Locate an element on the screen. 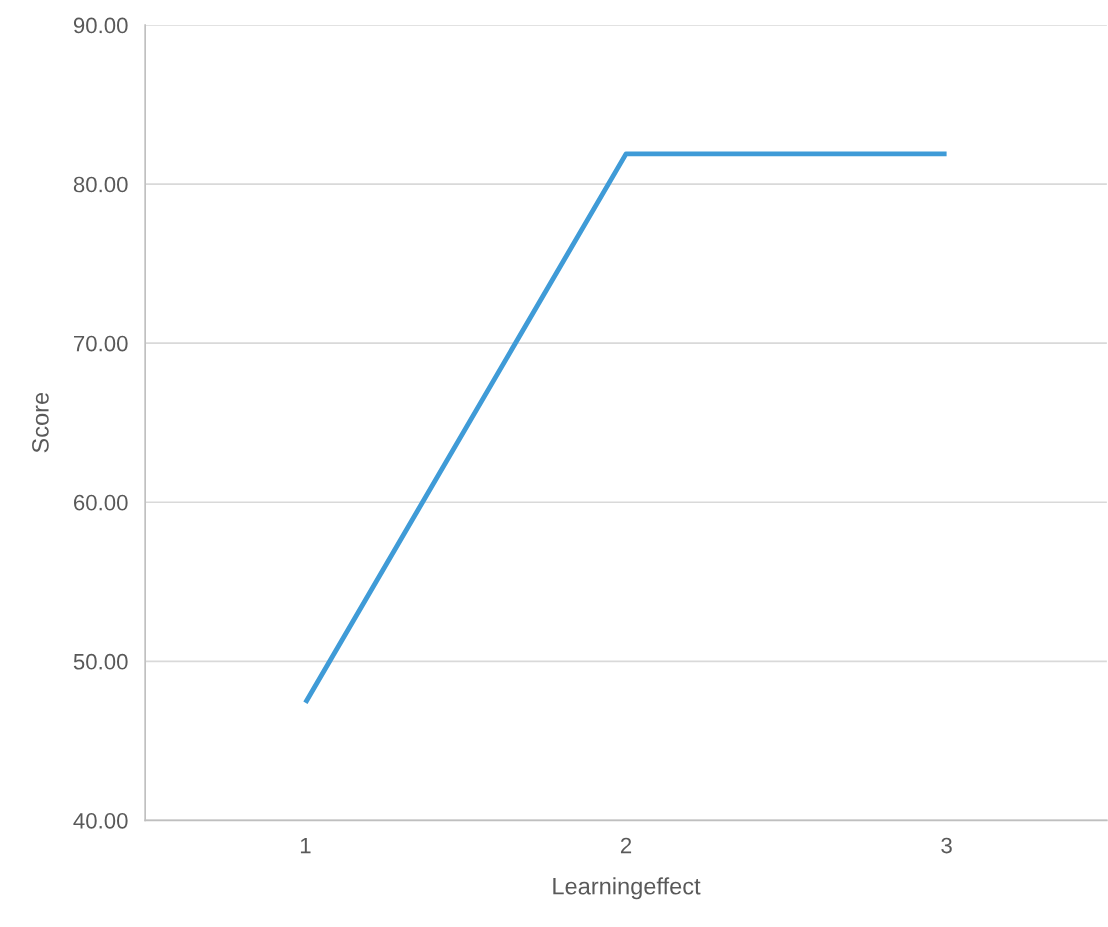 This screenshot has width=1108, height=927. x-tick-label: 1 is located at coordinates (305, 845).